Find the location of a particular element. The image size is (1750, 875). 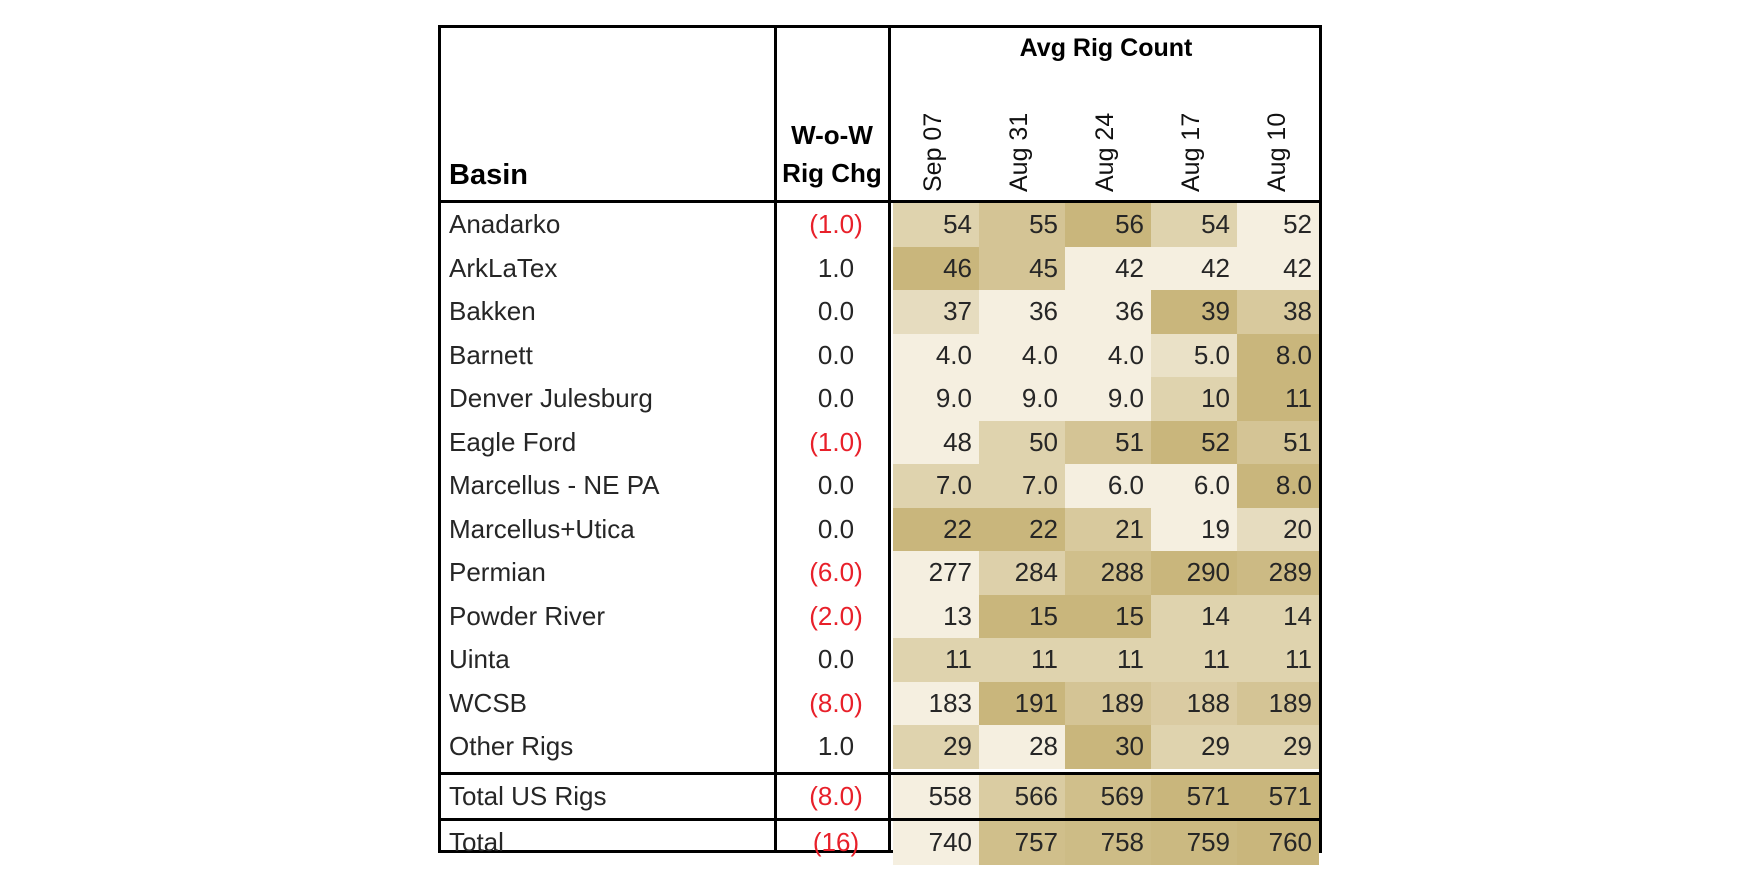

rig-count-cell: 52 is located at coordinates (1278, 225).